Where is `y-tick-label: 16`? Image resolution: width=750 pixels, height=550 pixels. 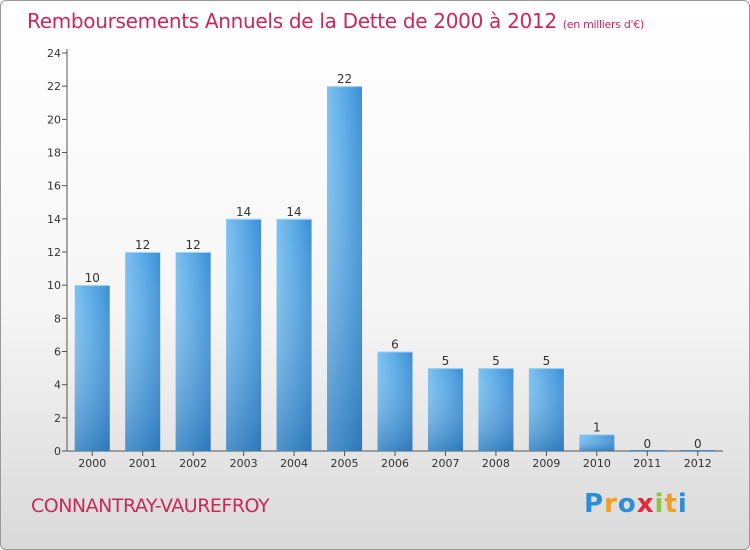 y-tick-label: 16 is located at coordinates (54, 186).